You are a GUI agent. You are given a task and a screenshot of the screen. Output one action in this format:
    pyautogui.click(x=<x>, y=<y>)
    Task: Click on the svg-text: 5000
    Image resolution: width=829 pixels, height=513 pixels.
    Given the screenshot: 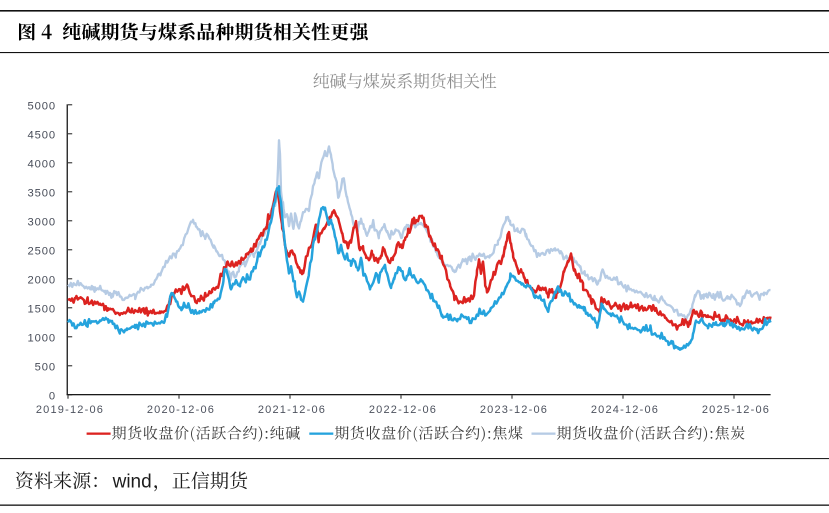 What is the action you would take?
    pyautogui.click(x=42, y=106)
    